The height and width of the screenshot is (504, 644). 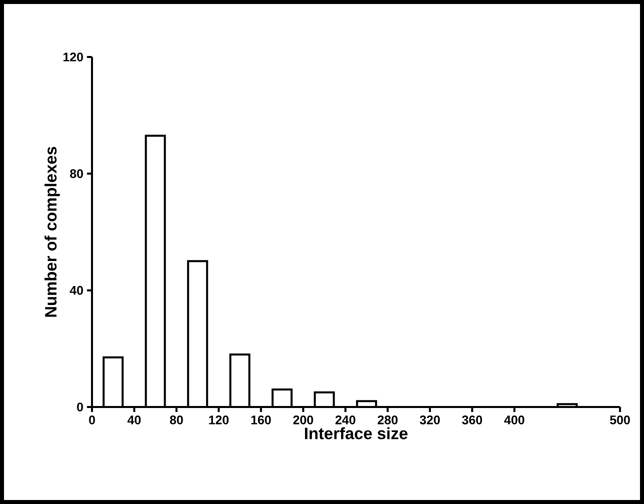 What do you see at coordinates (73, 57) in the screenshot?
I see `y-tick-label: 120` at bounding box center [73, 57].